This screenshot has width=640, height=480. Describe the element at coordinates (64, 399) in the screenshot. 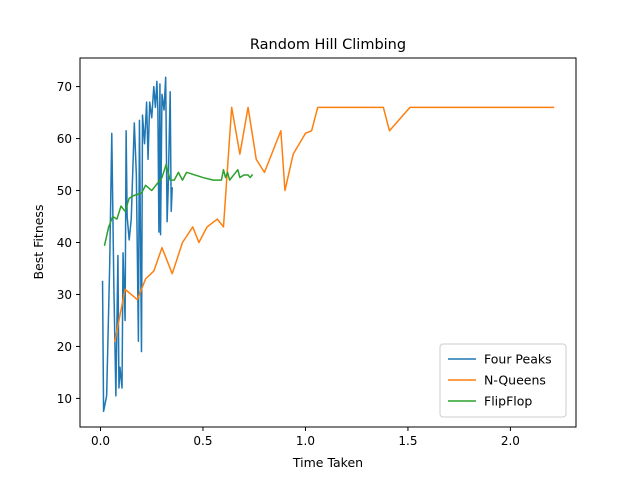

I see `y-tick-label: 10` at that location.